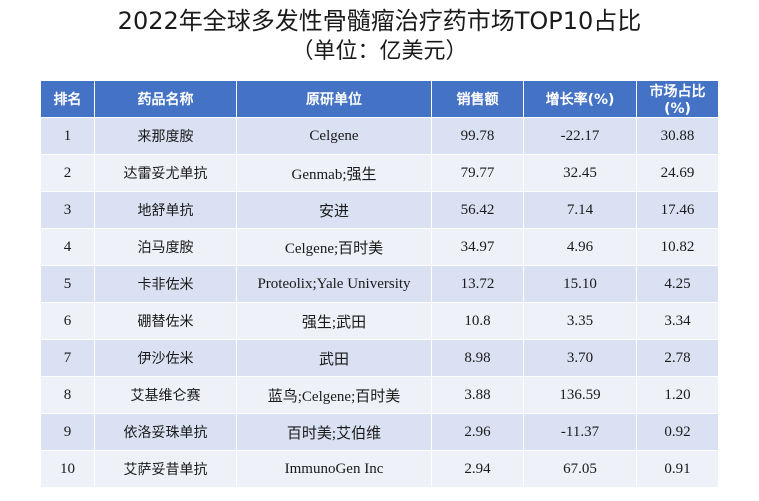 Image resolution: width=759 pixels, height=501 pixels. What do you see at coordinates (379, 51) in the screenshot?
I see `page-subtitle: （单位：亿美元）` at bounding box center [379, 51].